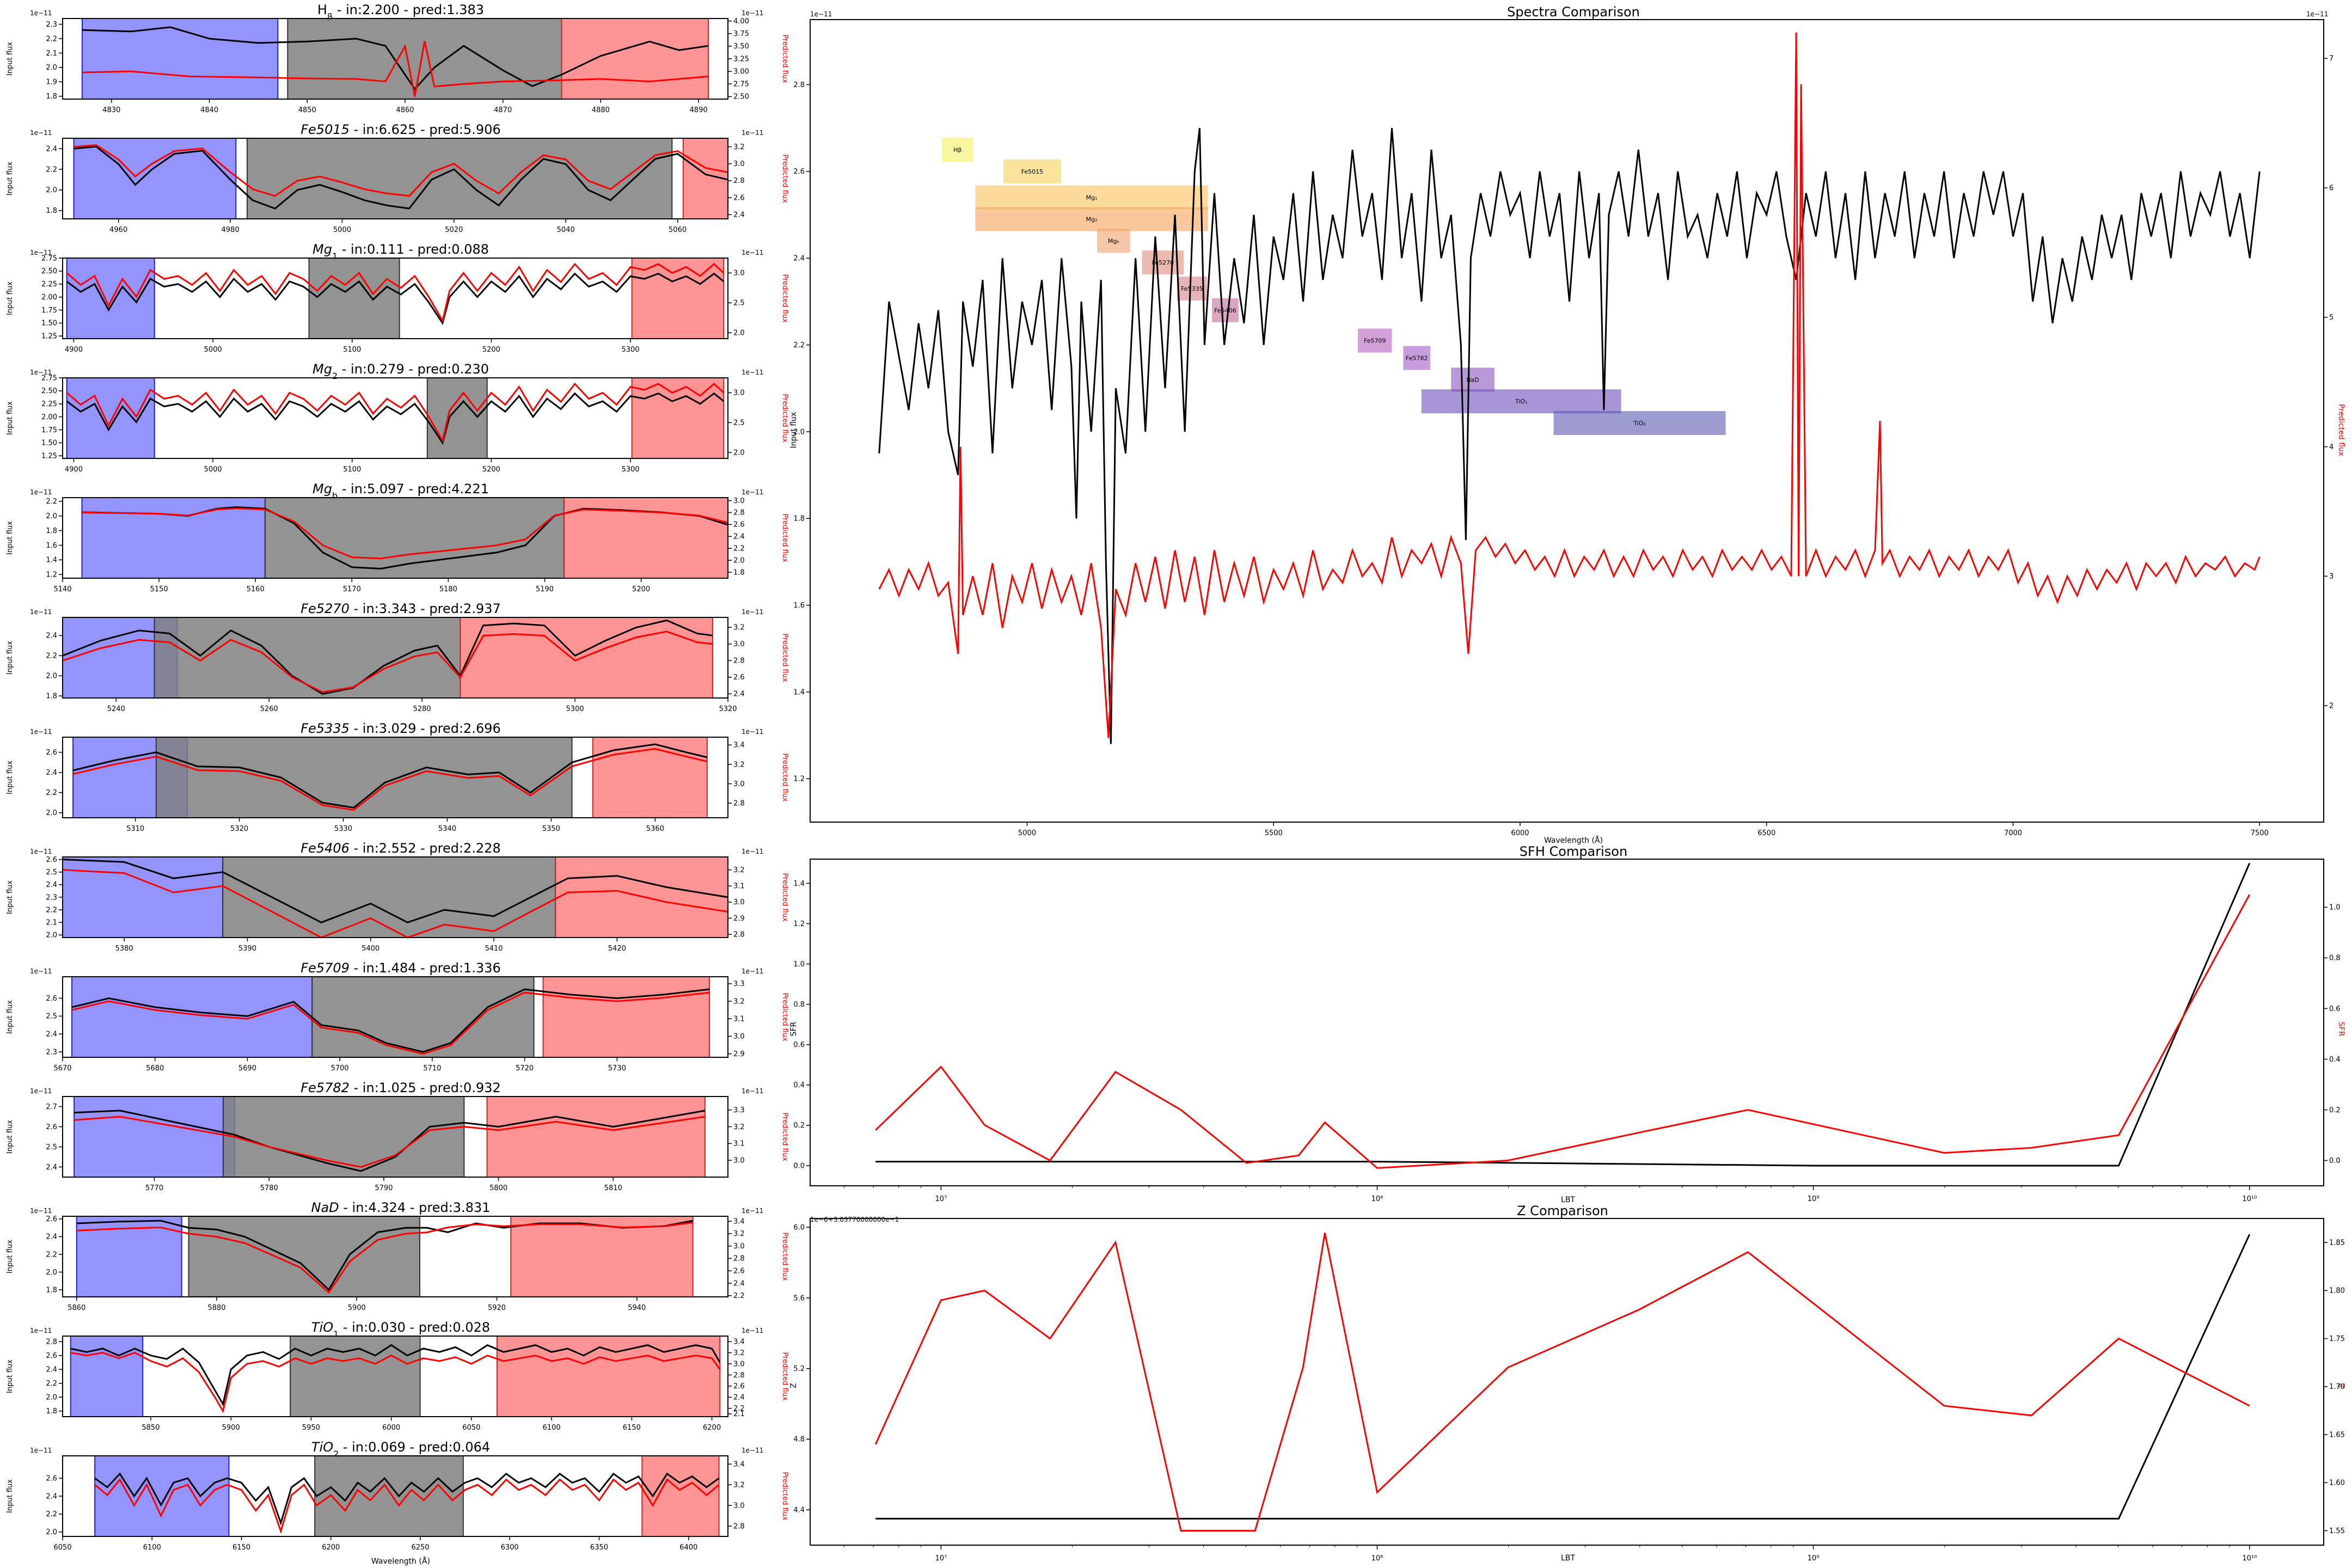  What do you see at coordinates (613, 1188) in the screenshot?
I see `x-tick-label: 5810` at bounding box center [613, 1188].